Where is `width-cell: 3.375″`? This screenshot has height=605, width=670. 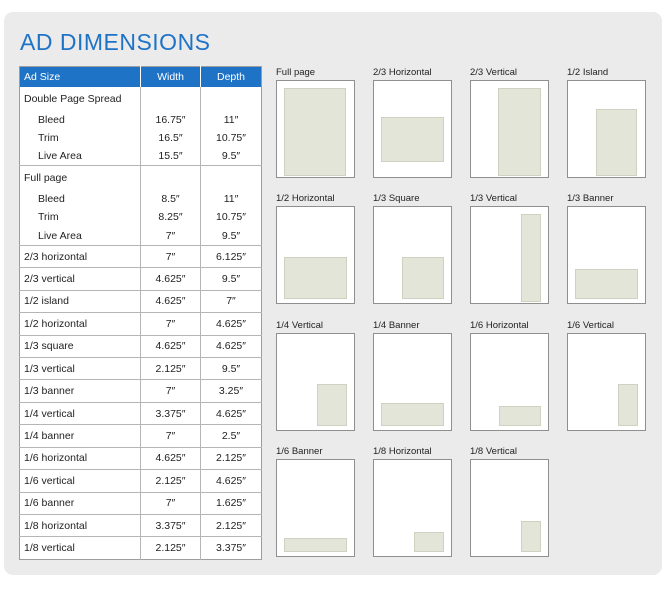
width-cell: 3.375″ is located at coordinates (170, 526).